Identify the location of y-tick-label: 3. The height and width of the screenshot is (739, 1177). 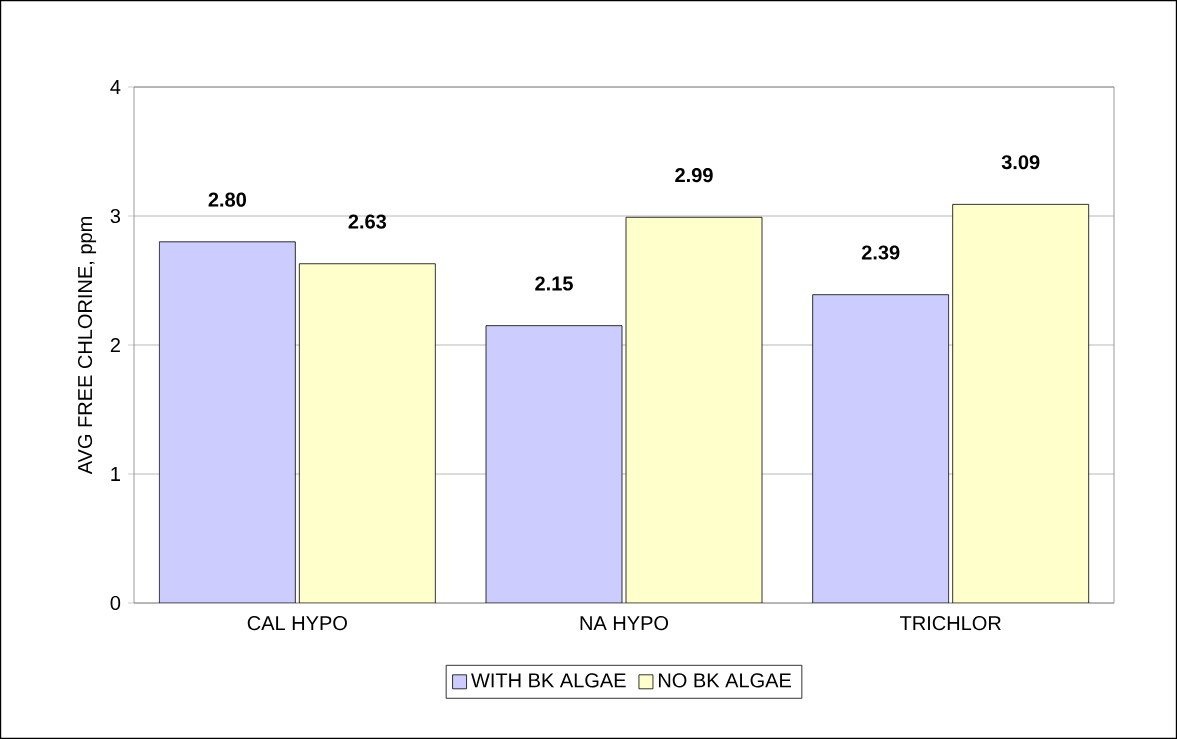
(115, 216).